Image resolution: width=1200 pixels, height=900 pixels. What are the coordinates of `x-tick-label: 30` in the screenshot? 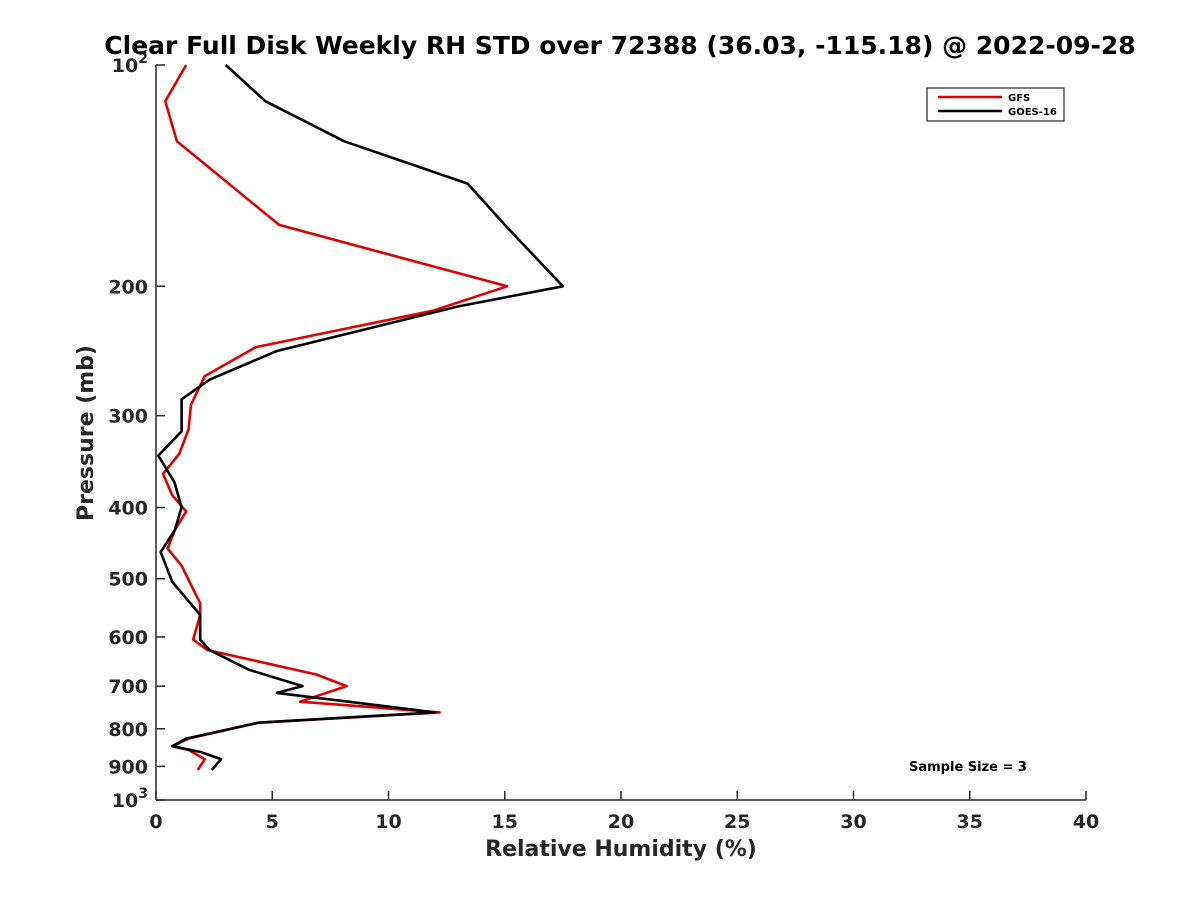 It's located at (853, 822).